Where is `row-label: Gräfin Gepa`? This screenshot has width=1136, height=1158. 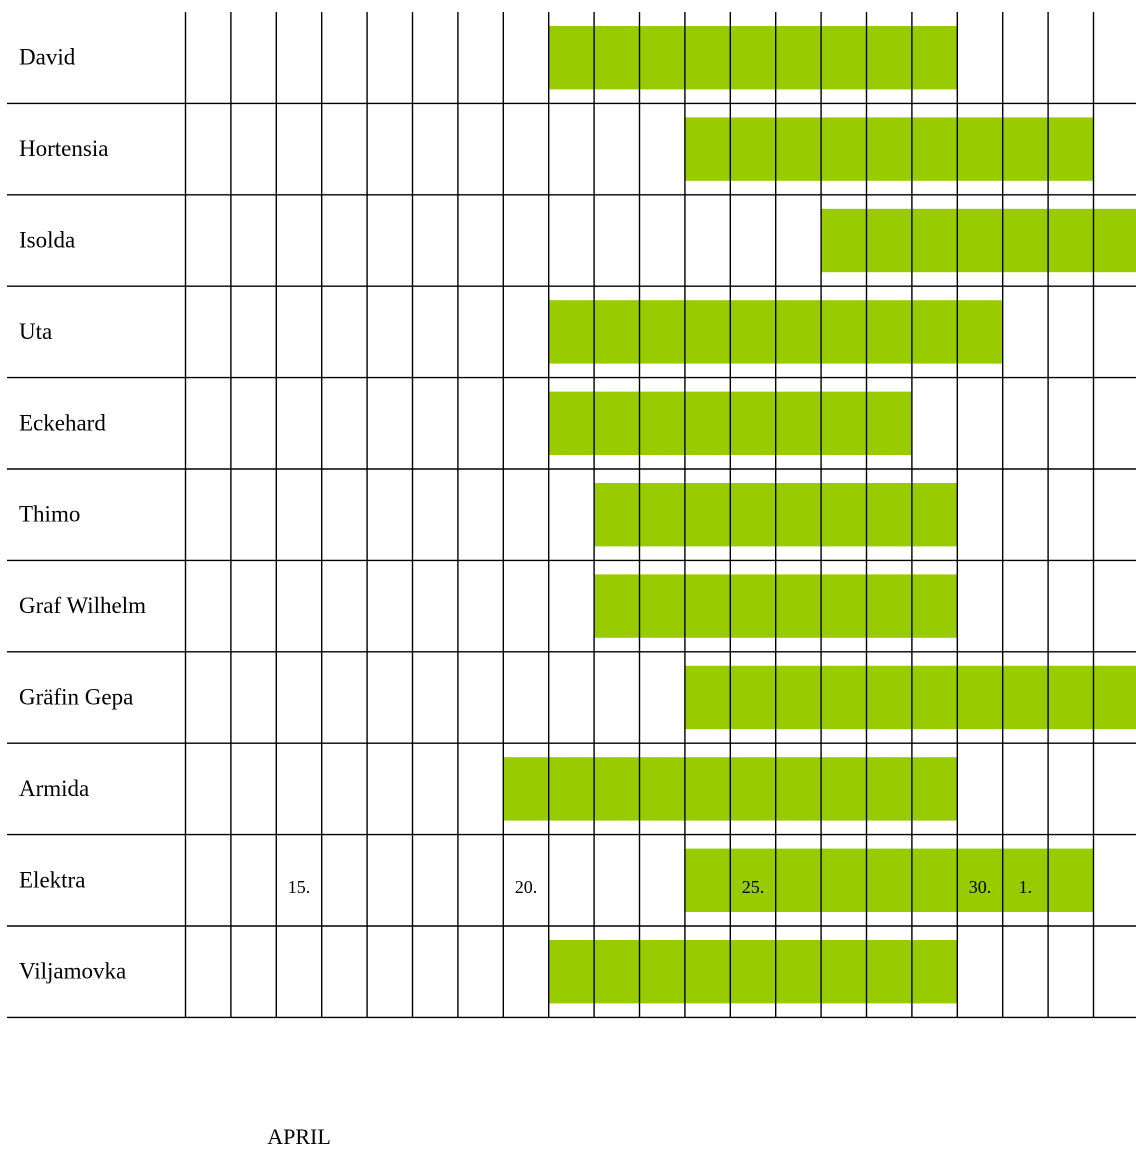 row-label: Gräfin Gepa is located at coordinates (76, 697).